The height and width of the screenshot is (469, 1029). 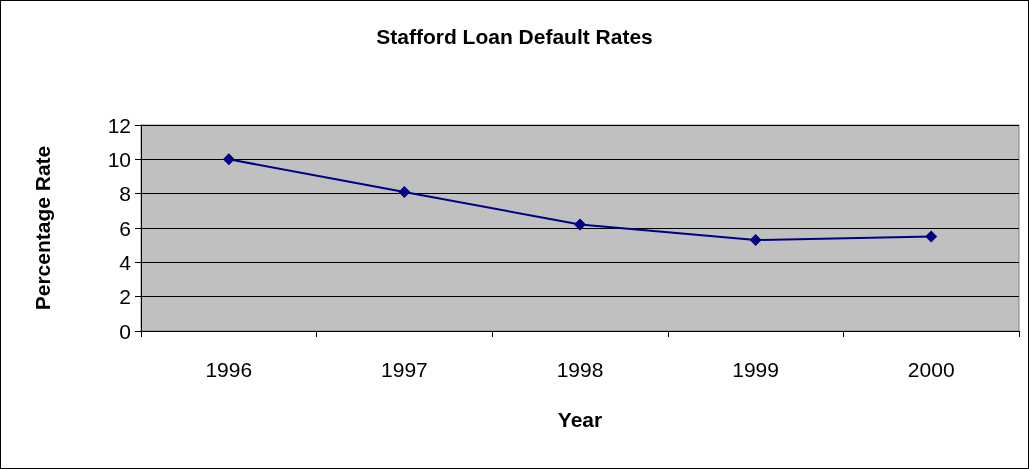 What do you see at coordinates (755, 369) in the screenshot?
I see `x-tick-label: 1999` at bounding box center [755, 369].